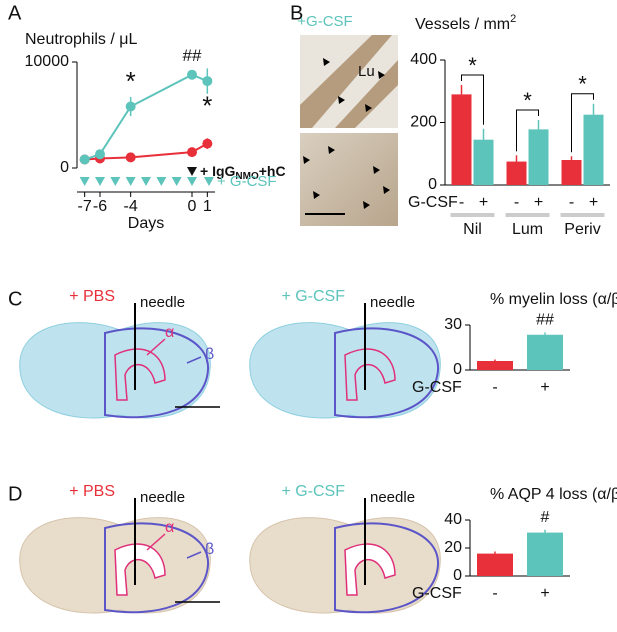  Describe the element at coordinates (545, 320) in the screenshot. I see `significance: ##` at that location.